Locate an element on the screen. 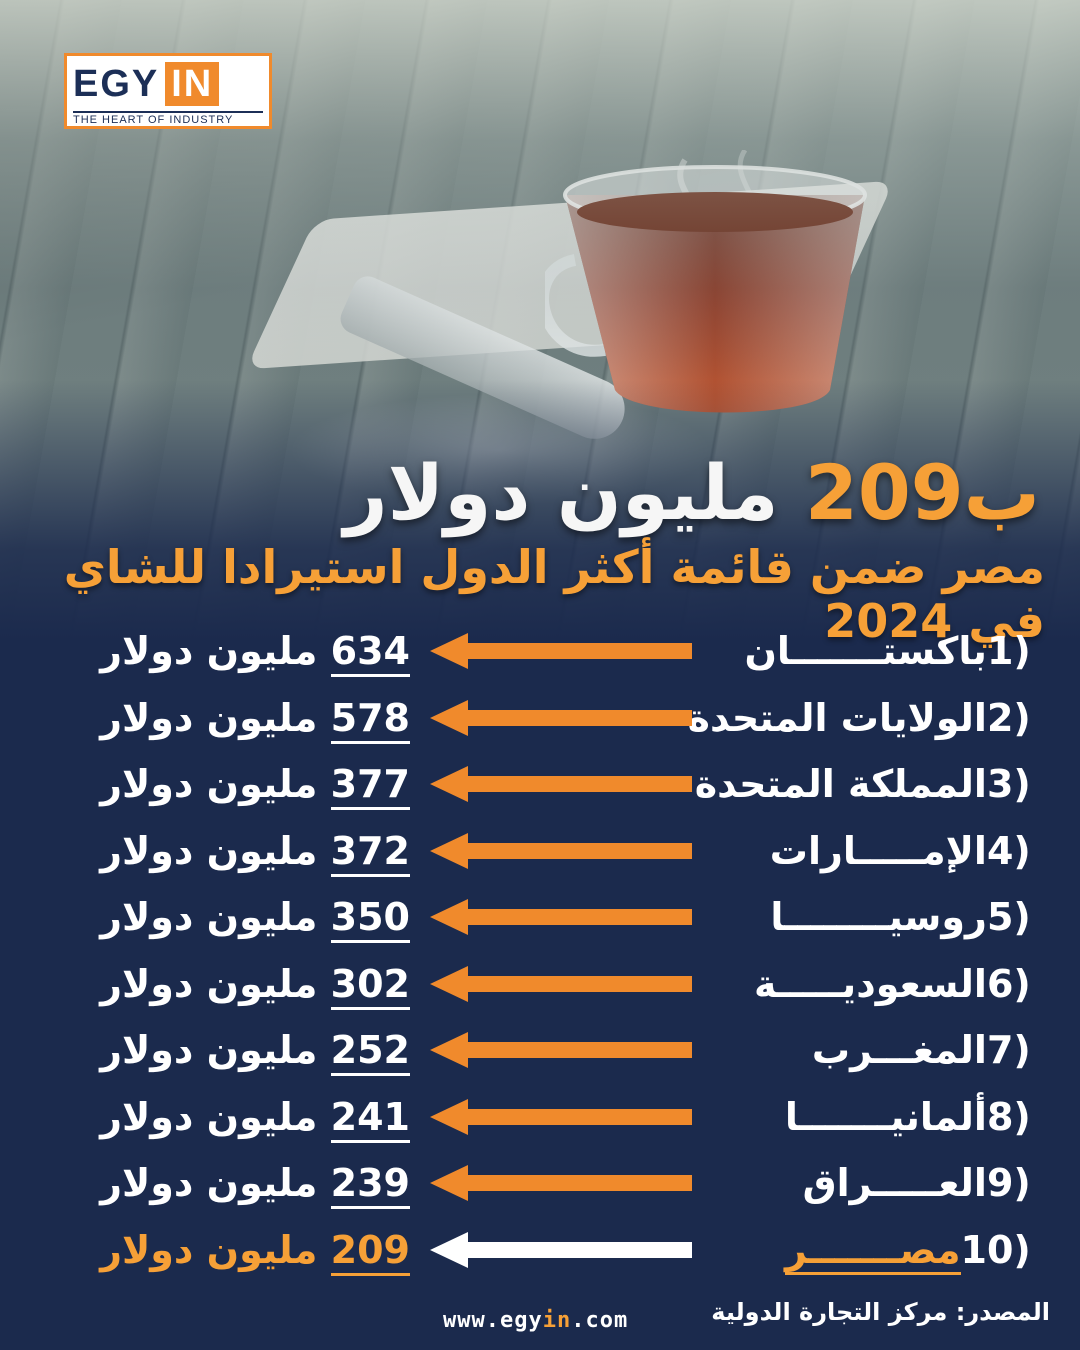 This screenshot has height=1350, width=1080. ranking-row-7: 7) المغـــرب 252 مليون دولار is located at coordinates (540, 1050).